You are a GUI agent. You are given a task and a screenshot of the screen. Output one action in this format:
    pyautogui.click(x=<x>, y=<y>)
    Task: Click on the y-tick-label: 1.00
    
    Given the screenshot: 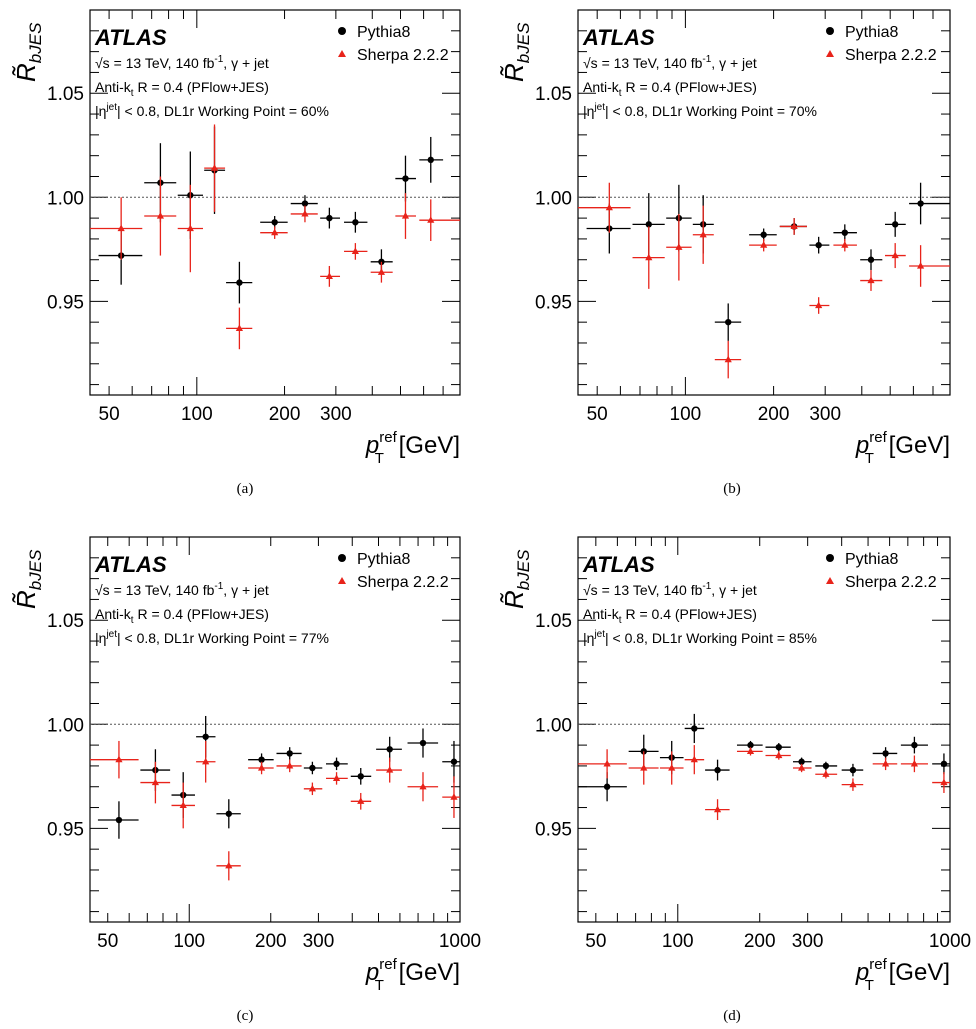 What is the action you would take?
    pyautogui.click(x=553, y=725)
    